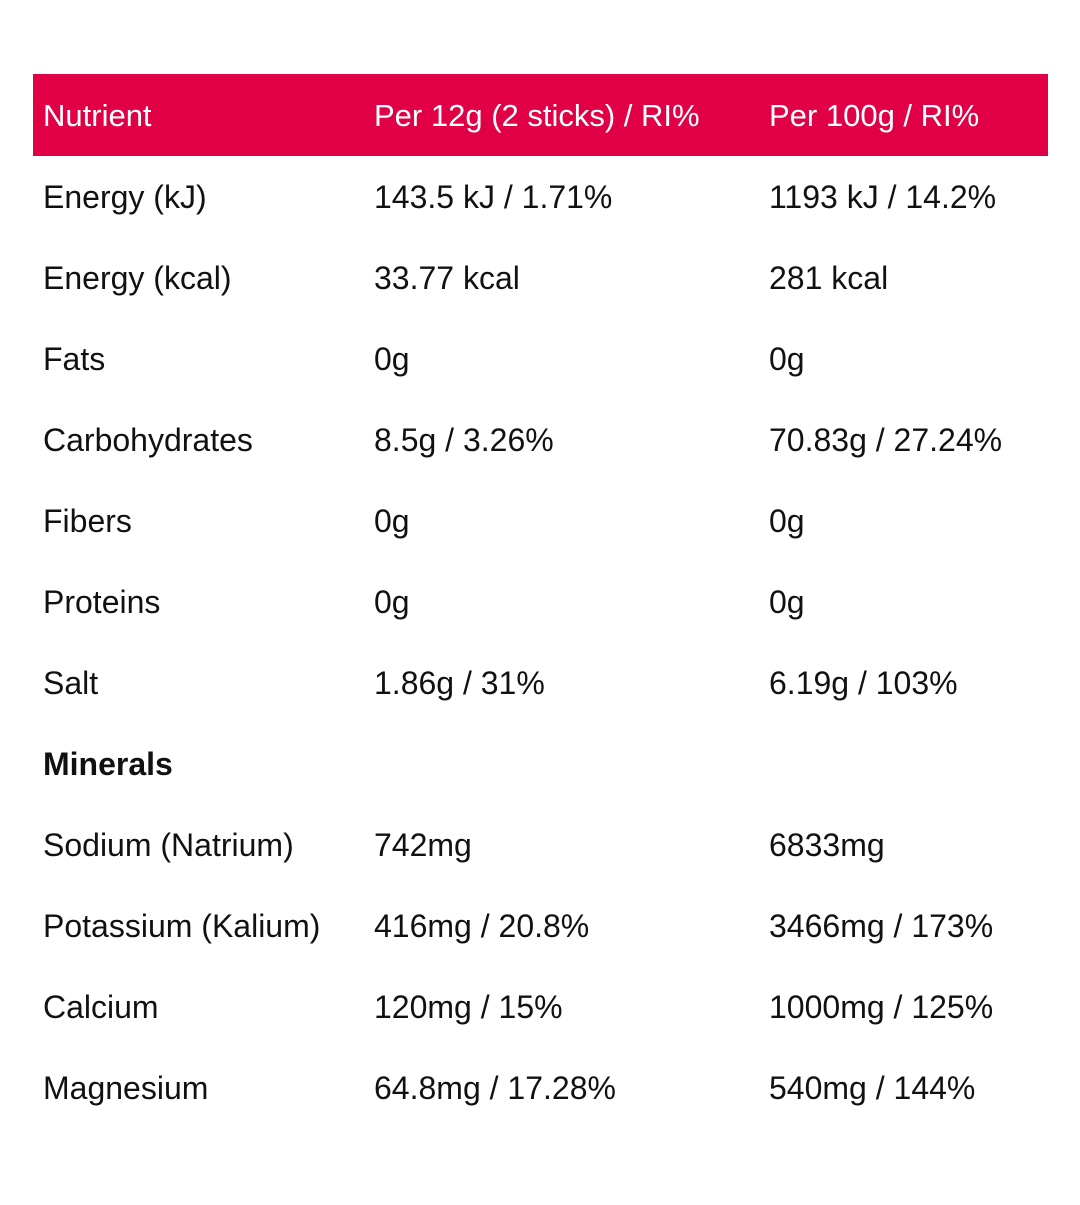 This screenshot has height=1205, width=1080. I want to click on table-row: Magnesium 64.8mg / 17.28% 540mg / 144%, so click(540, 1087).